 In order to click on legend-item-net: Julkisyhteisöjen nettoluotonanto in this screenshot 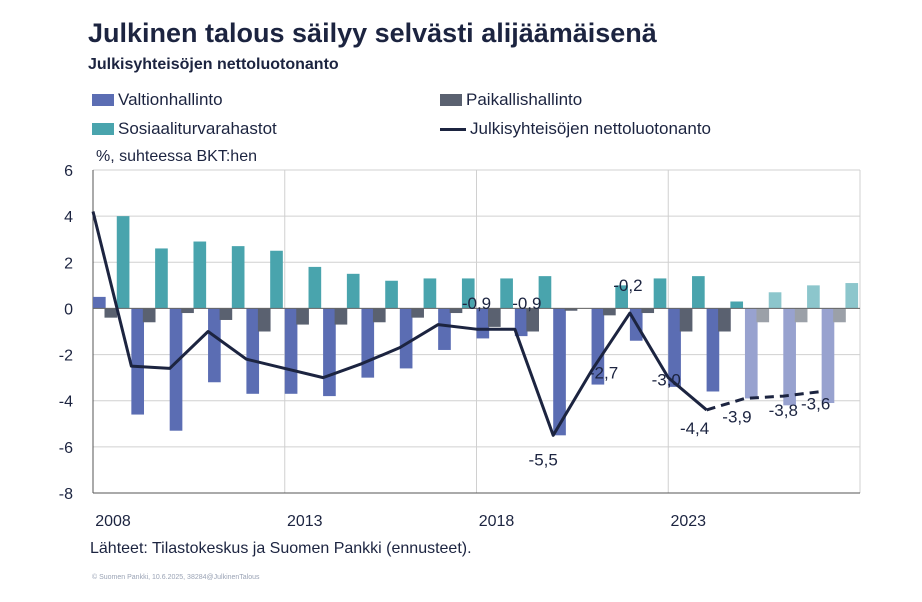, I will do `click(575, 129)`.